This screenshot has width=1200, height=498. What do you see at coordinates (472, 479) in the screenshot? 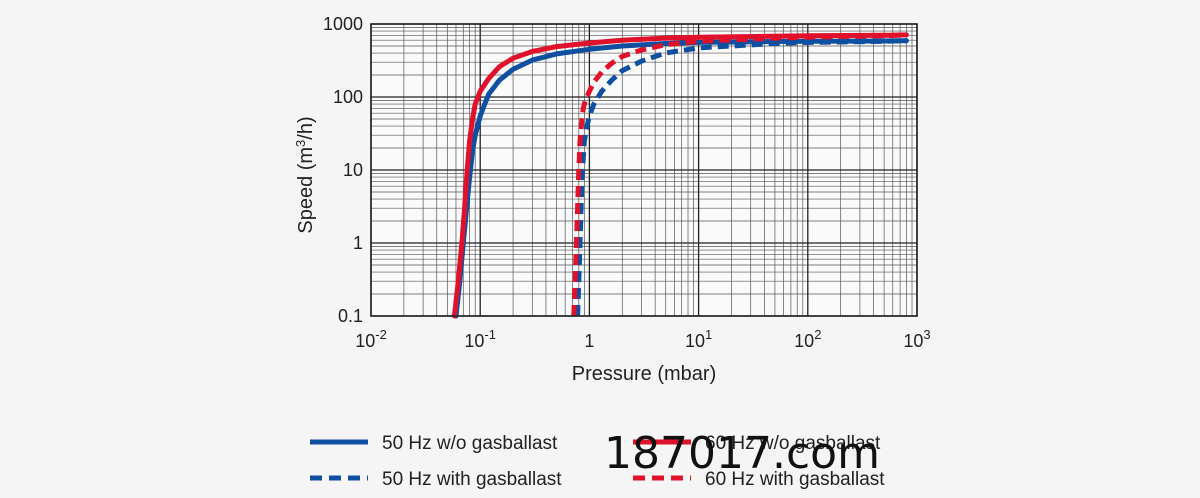
I see `legend-label: 50 Hz with gasballast` at bounding box center [472, 479].